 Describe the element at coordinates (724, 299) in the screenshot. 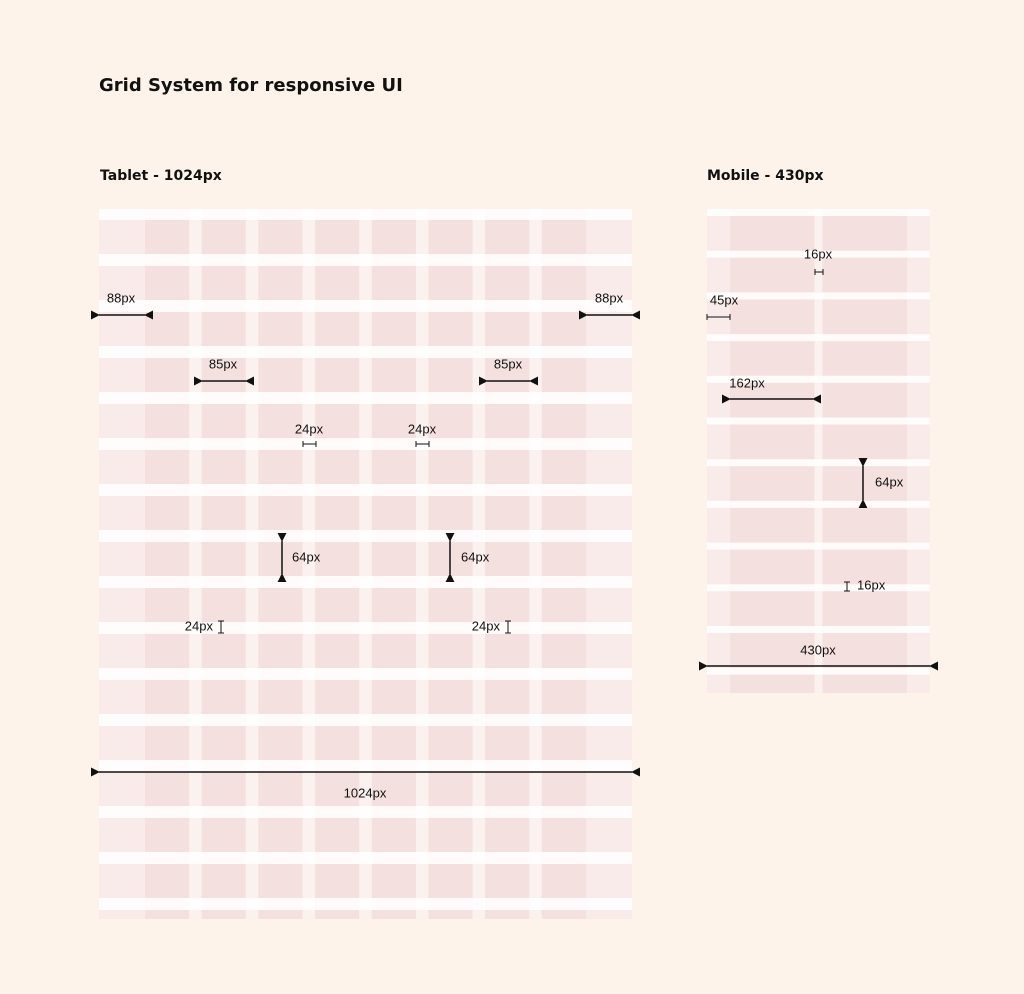

I see `measure-label: 45px` at that location.